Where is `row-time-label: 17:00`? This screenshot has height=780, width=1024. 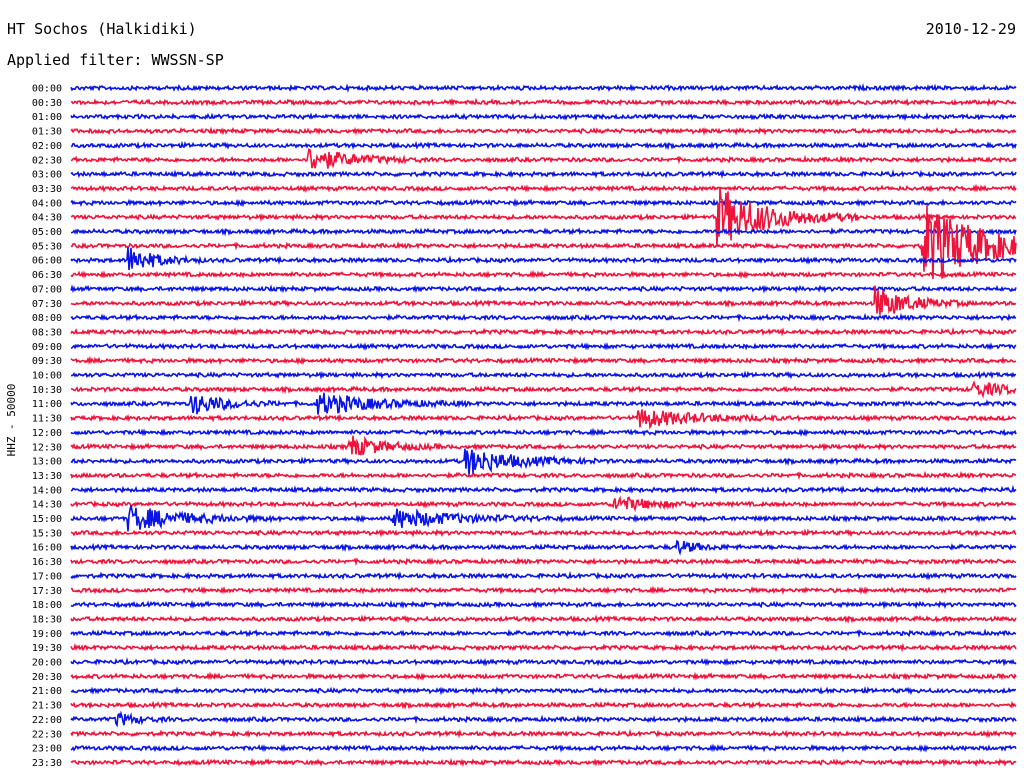 row-time-label: 17:00 is located at coordinates (47, 576).